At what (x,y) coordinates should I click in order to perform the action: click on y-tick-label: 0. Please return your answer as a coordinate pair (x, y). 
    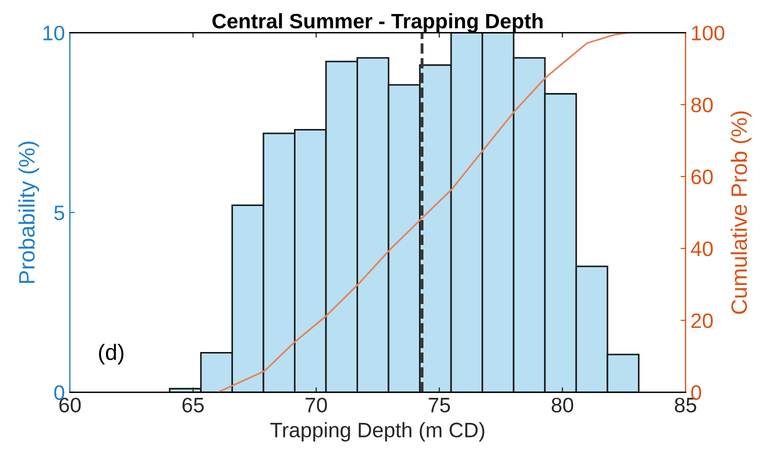
    Looking at the image, I should click on (59, 392).